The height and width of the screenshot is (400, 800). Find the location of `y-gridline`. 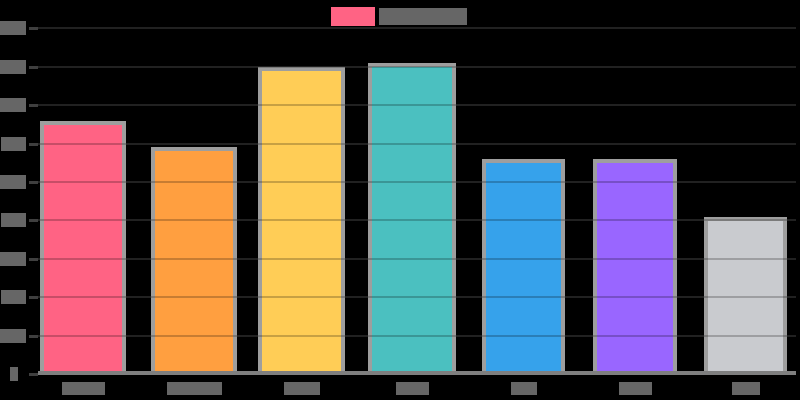

y-gridline is located at coordinates (417, 28).